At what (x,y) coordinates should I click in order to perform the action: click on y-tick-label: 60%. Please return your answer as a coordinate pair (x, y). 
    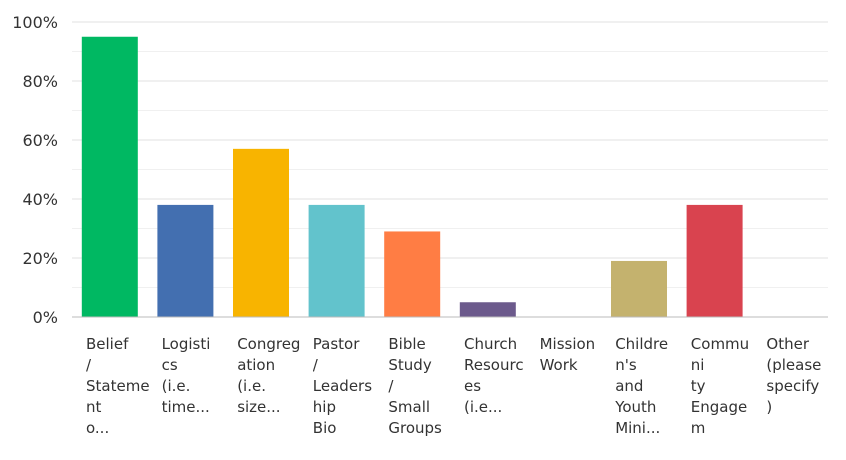
    Looking at the image, I should click on (40, 140).